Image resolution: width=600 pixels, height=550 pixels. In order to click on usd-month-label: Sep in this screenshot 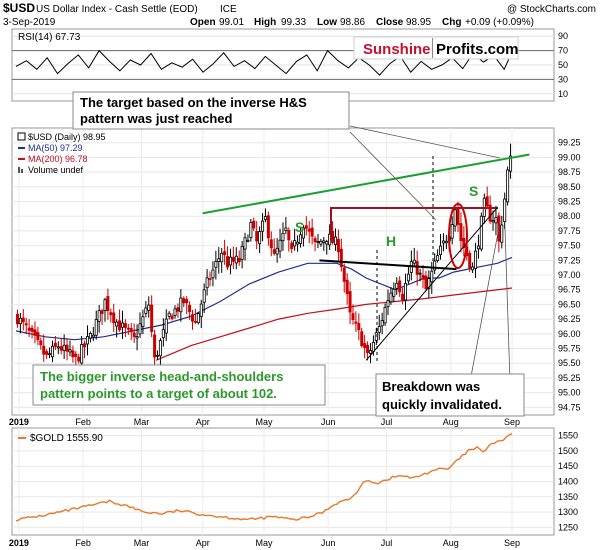, I will do `click(512, 422)`.